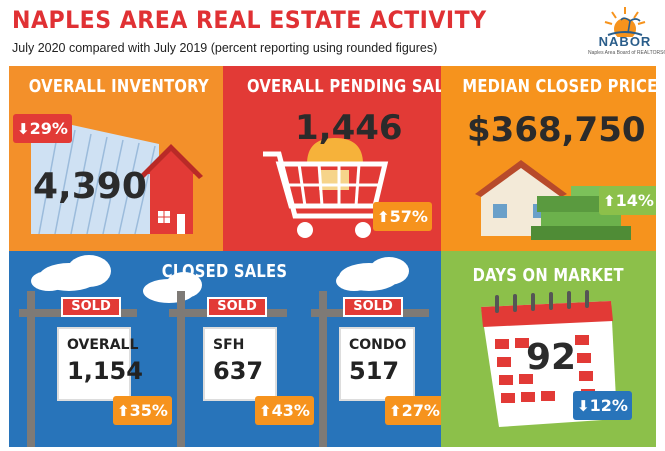  I want to click on closed-overall-change-badge: ⬆35%, so click(142, 410).